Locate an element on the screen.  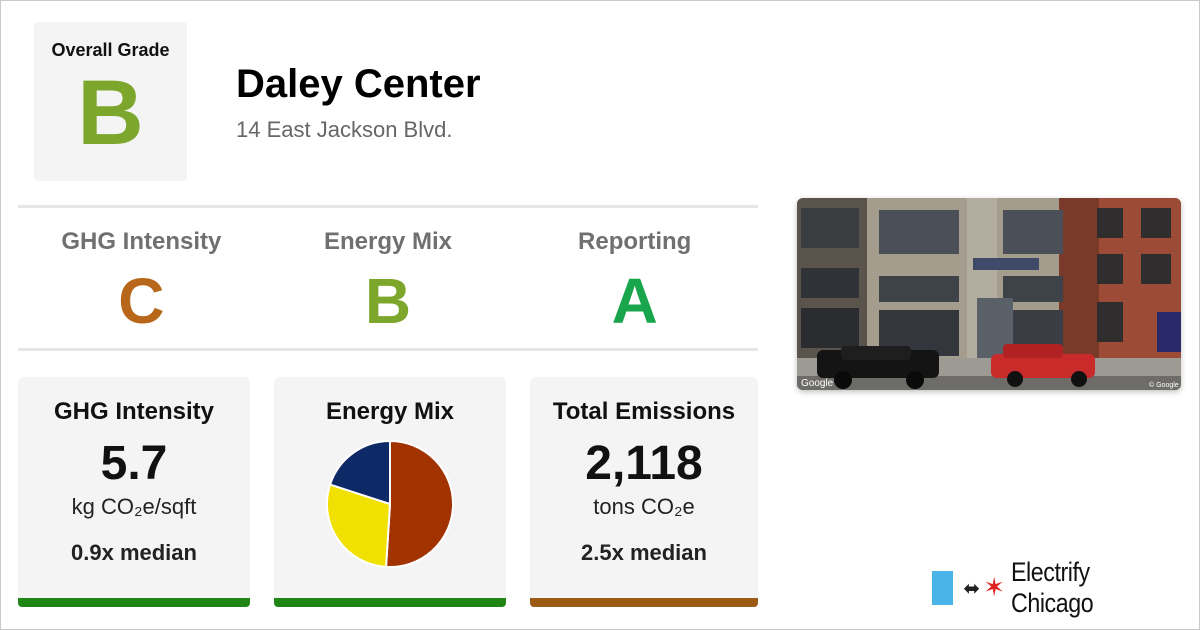
overall-grade-label: Overall Grade is located at coordinates (110, 50).